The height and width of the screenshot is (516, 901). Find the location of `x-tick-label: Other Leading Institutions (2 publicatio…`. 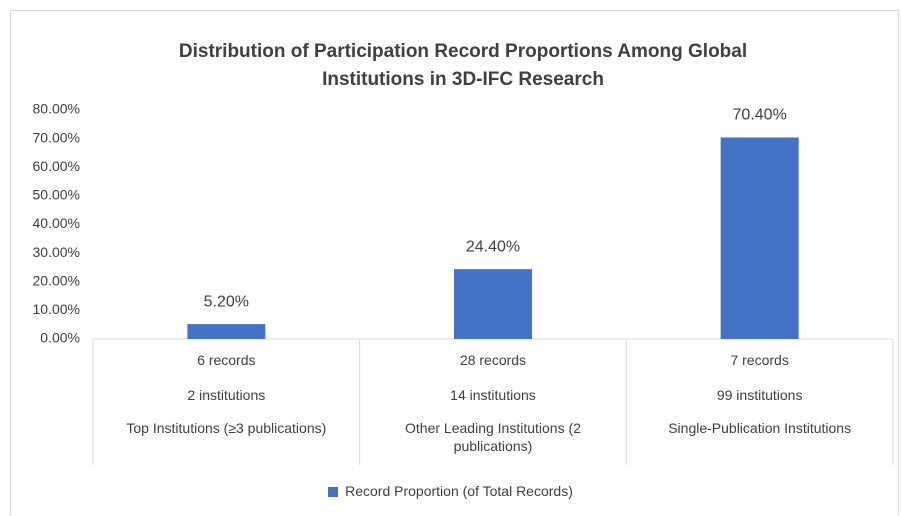

x-tick-label: Other Leading Institutions (2 publicatio… is located at coordinates (493, 437).